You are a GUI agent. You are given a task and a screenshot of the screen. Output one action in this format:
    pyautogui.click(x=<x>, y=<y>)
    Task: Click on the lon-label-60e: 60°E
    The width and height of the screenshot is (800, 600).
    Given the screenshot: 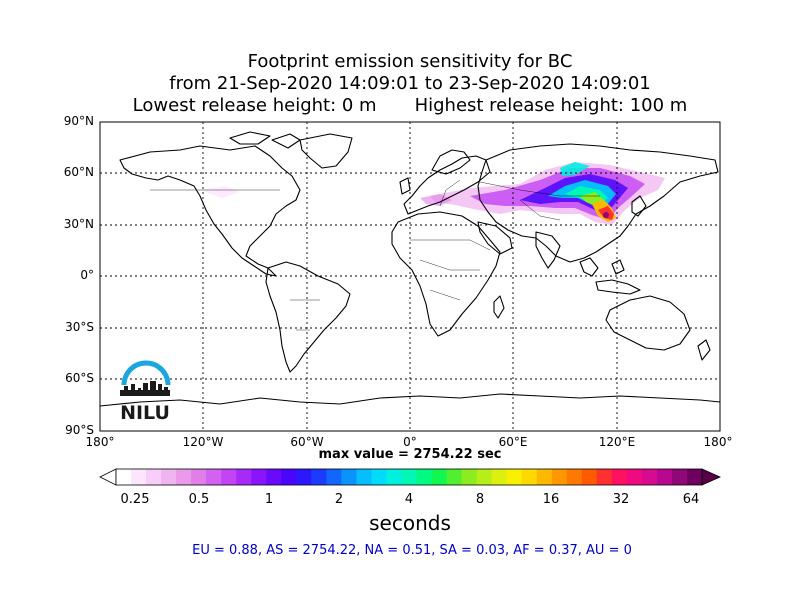 What is the action you would take?
    pyautogui.click(x=513, y=442)
    